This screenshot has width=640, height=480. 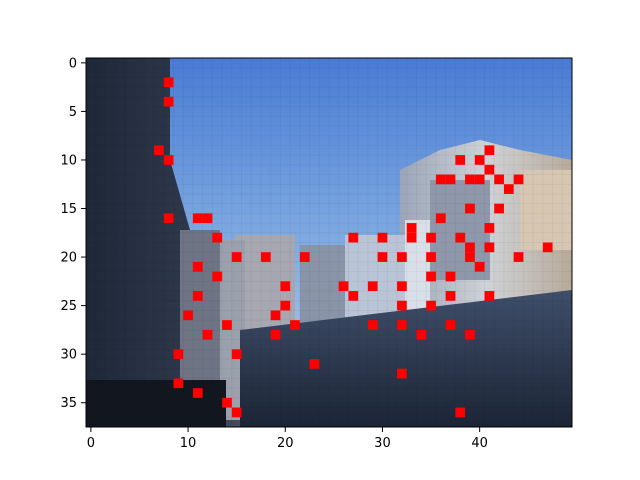 What do you see at coordinates (91, 443) in the screenshot?
I see `x-tick-label: 0` at bounding box center [91, 443].